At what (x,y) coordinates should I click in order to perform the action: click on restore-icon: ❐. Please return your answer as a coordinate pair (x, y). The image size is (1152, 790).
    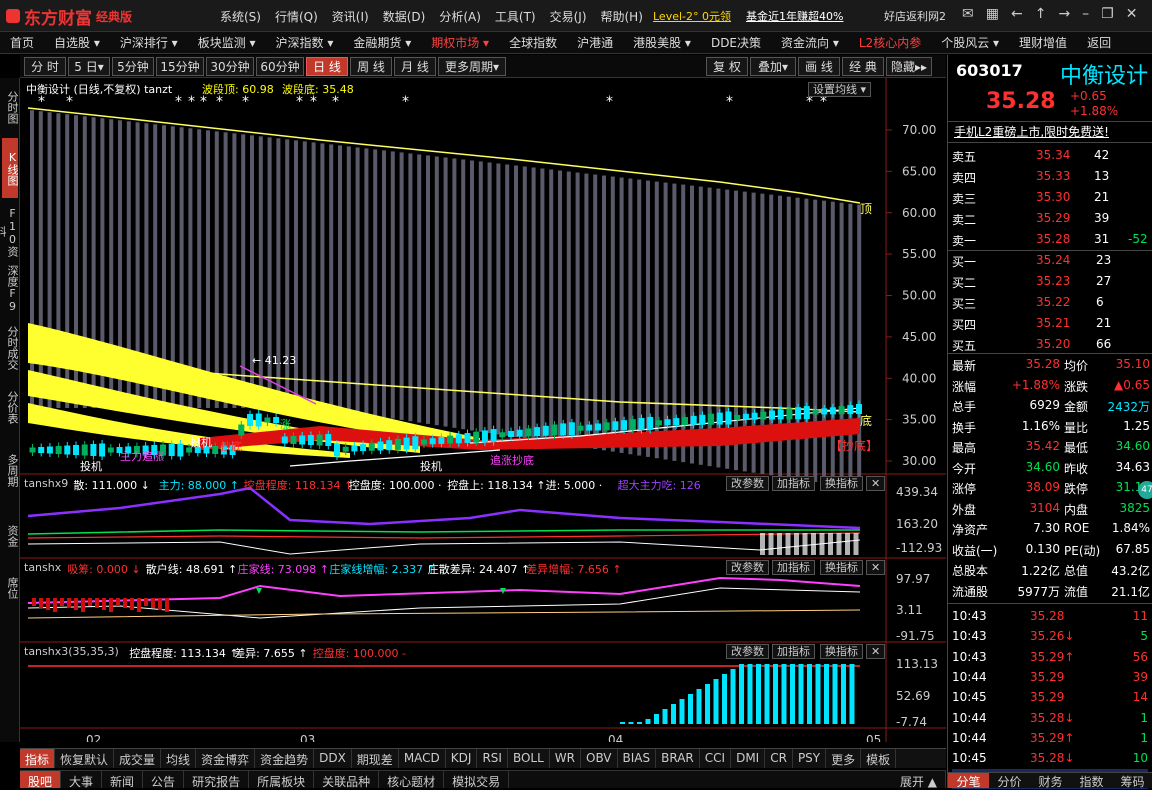
    Looking at the image, I should click on (1107, 14).